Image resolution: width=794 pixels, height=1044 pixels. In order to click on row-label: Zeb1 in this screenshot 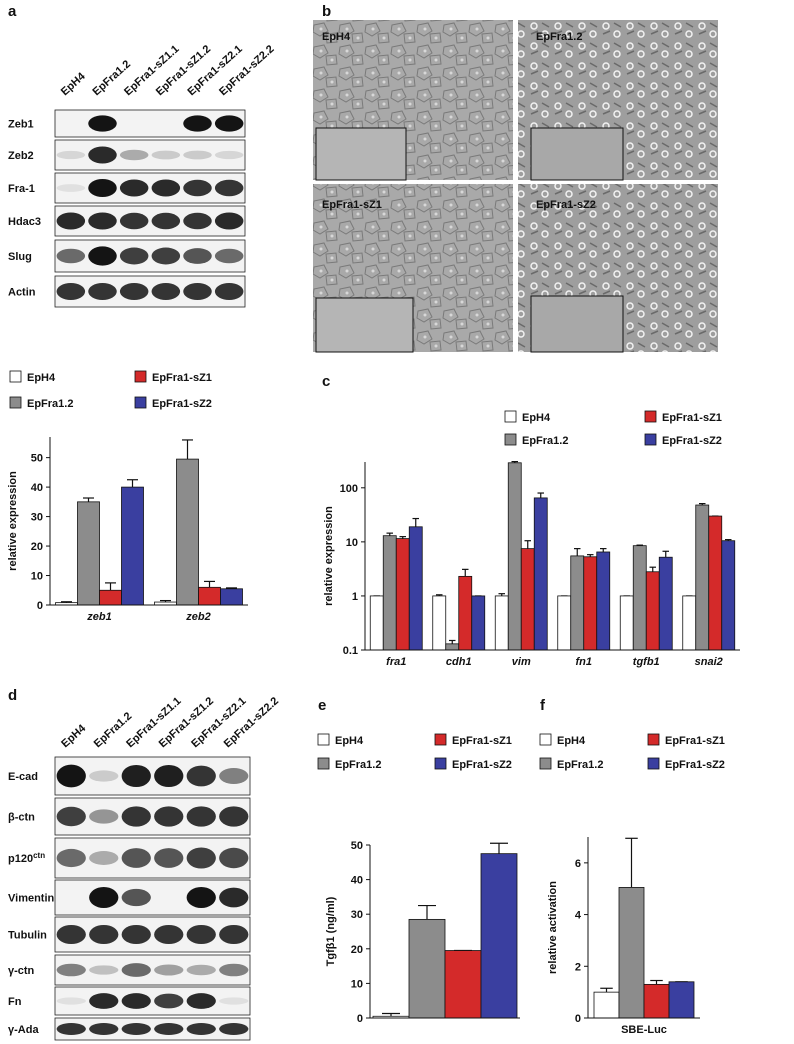, I will do `click(21, 125)`.